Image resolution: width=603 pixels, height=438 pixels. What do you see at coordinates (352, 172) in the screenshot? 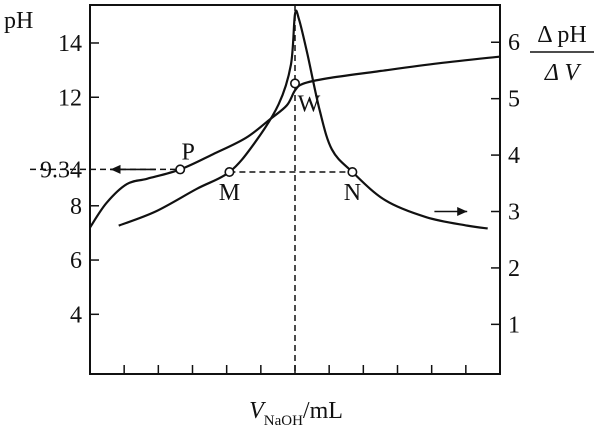
I see `point-n-marker` at bounding box center [352, 172].